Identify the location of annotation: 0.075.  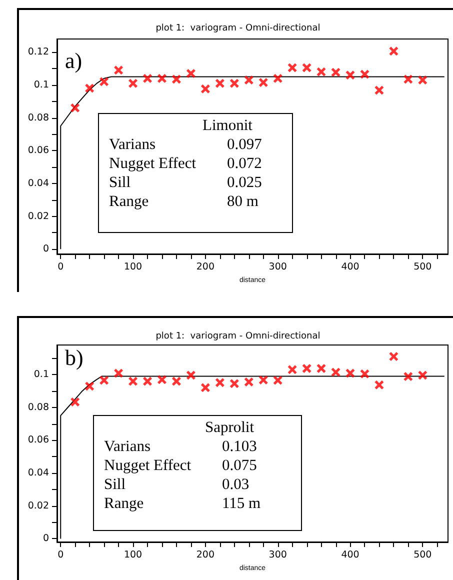
(239, 465).